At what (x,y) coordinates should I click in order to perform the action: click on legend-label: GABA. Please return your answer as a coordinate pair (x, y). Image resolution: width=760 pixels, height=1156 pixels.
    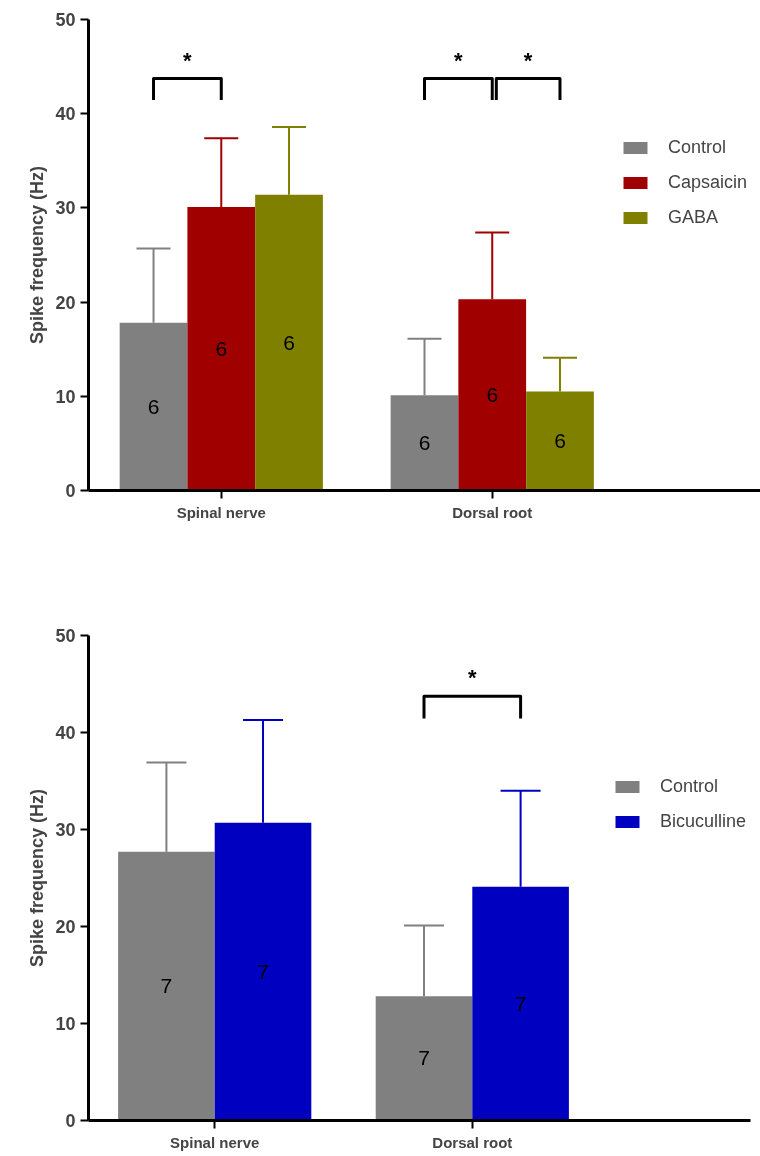
    Looking at the image, I should click on (693, 217).